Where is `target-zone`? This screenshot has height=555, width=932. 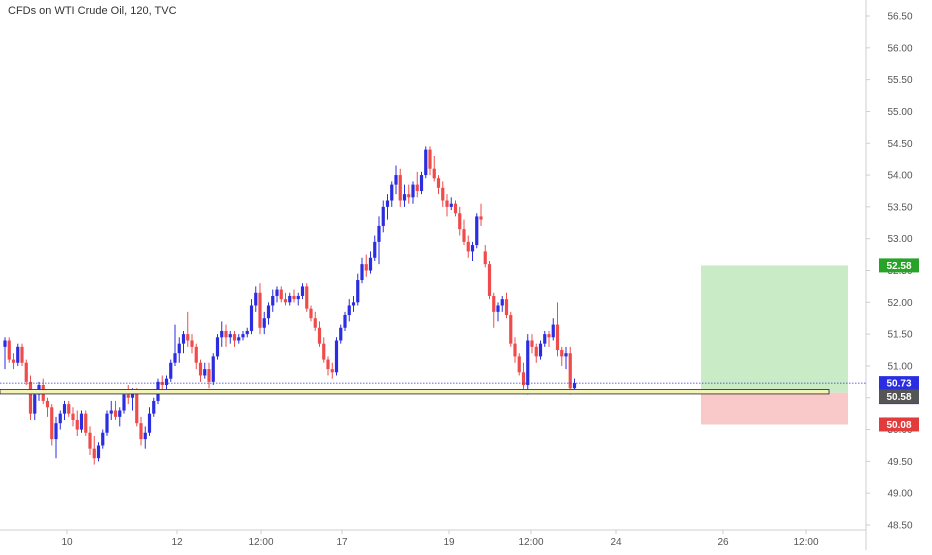
target-zone is located at coordinates (774, 329).